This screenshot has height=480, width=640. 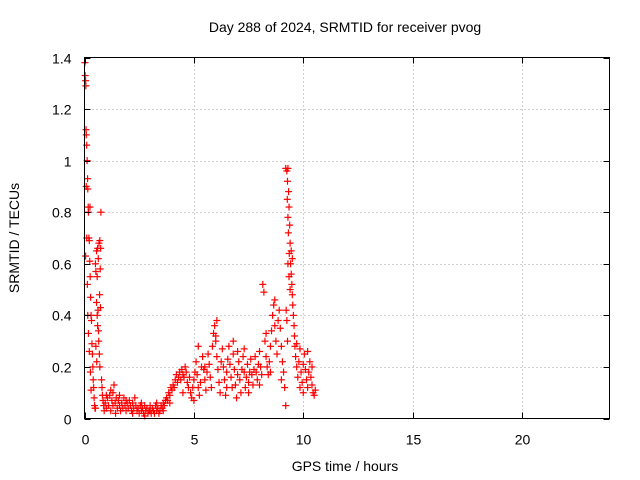 What do you see at coordinates (68, 162) in the screenshot?
I see `y-tick-label: 1` at bounding box center [68, 162].